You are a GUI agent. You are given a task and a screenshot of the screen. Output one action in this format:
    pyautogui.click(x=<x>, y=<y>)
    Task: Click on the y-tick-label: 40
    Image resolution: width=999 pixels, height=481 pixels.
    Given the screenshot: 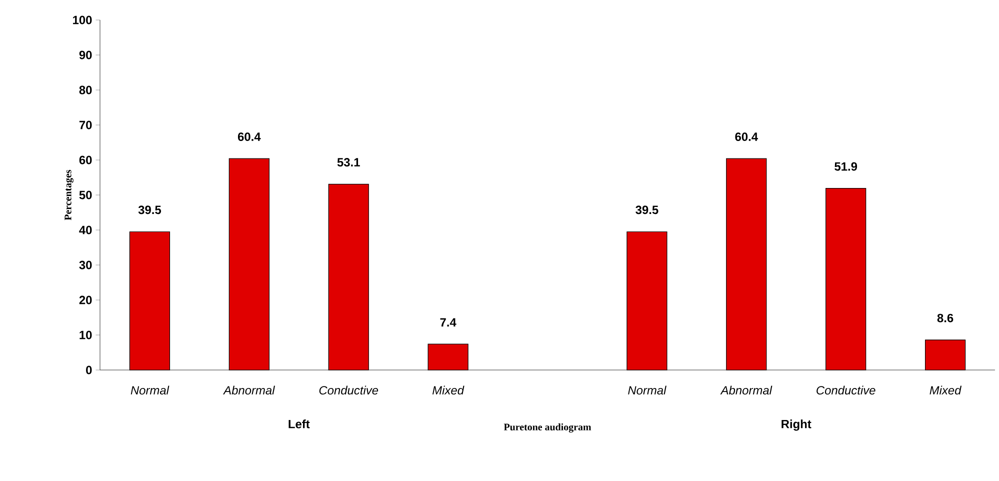 What is the action you would take?
    pyautogui.click(x=85, y=230)
    